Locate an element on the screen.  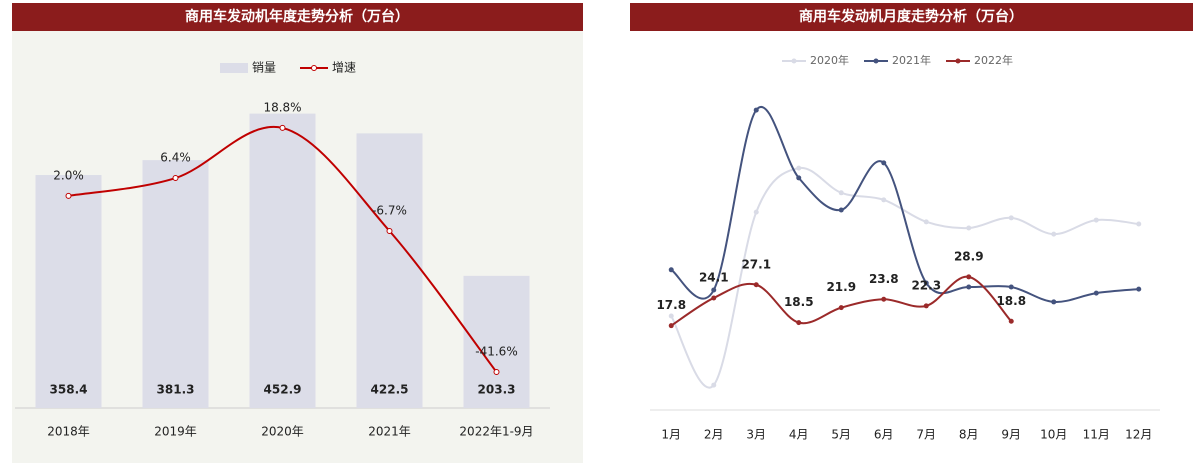
growth-label: 6.4% is located at coordinates (175, 158).